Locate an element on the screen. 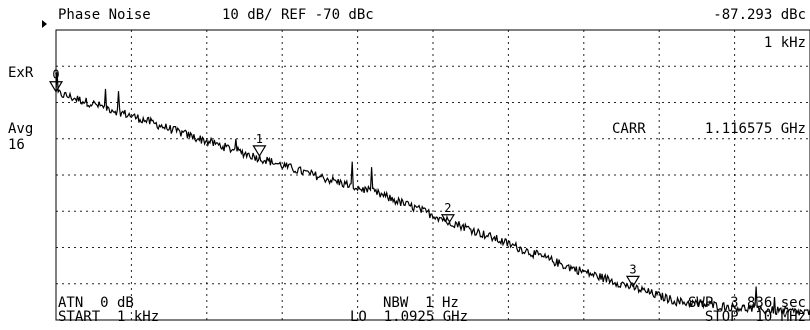 The height and width of the screenshot is (330, 810). start-frequency: START 1 kHz is located at coordinates (109, 317).